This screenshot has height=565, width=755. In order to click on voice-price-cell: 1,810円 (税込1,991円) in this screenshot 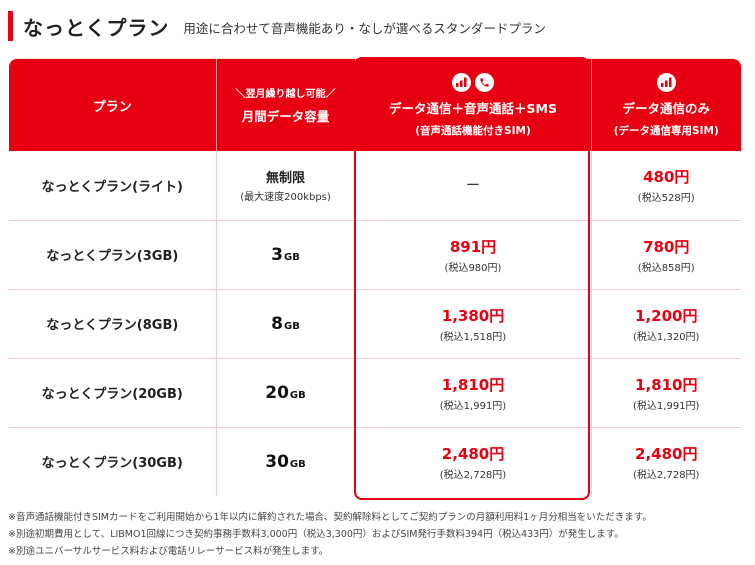, I will do `click(473, 393)`.